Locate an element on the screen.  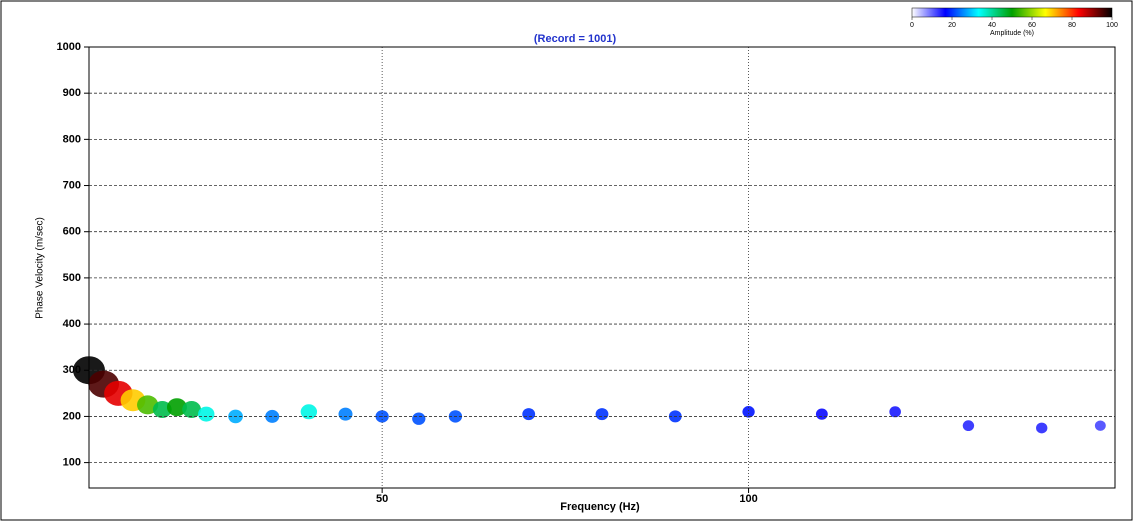
y-tick-label: 800 is located at coordinates (72, 139).